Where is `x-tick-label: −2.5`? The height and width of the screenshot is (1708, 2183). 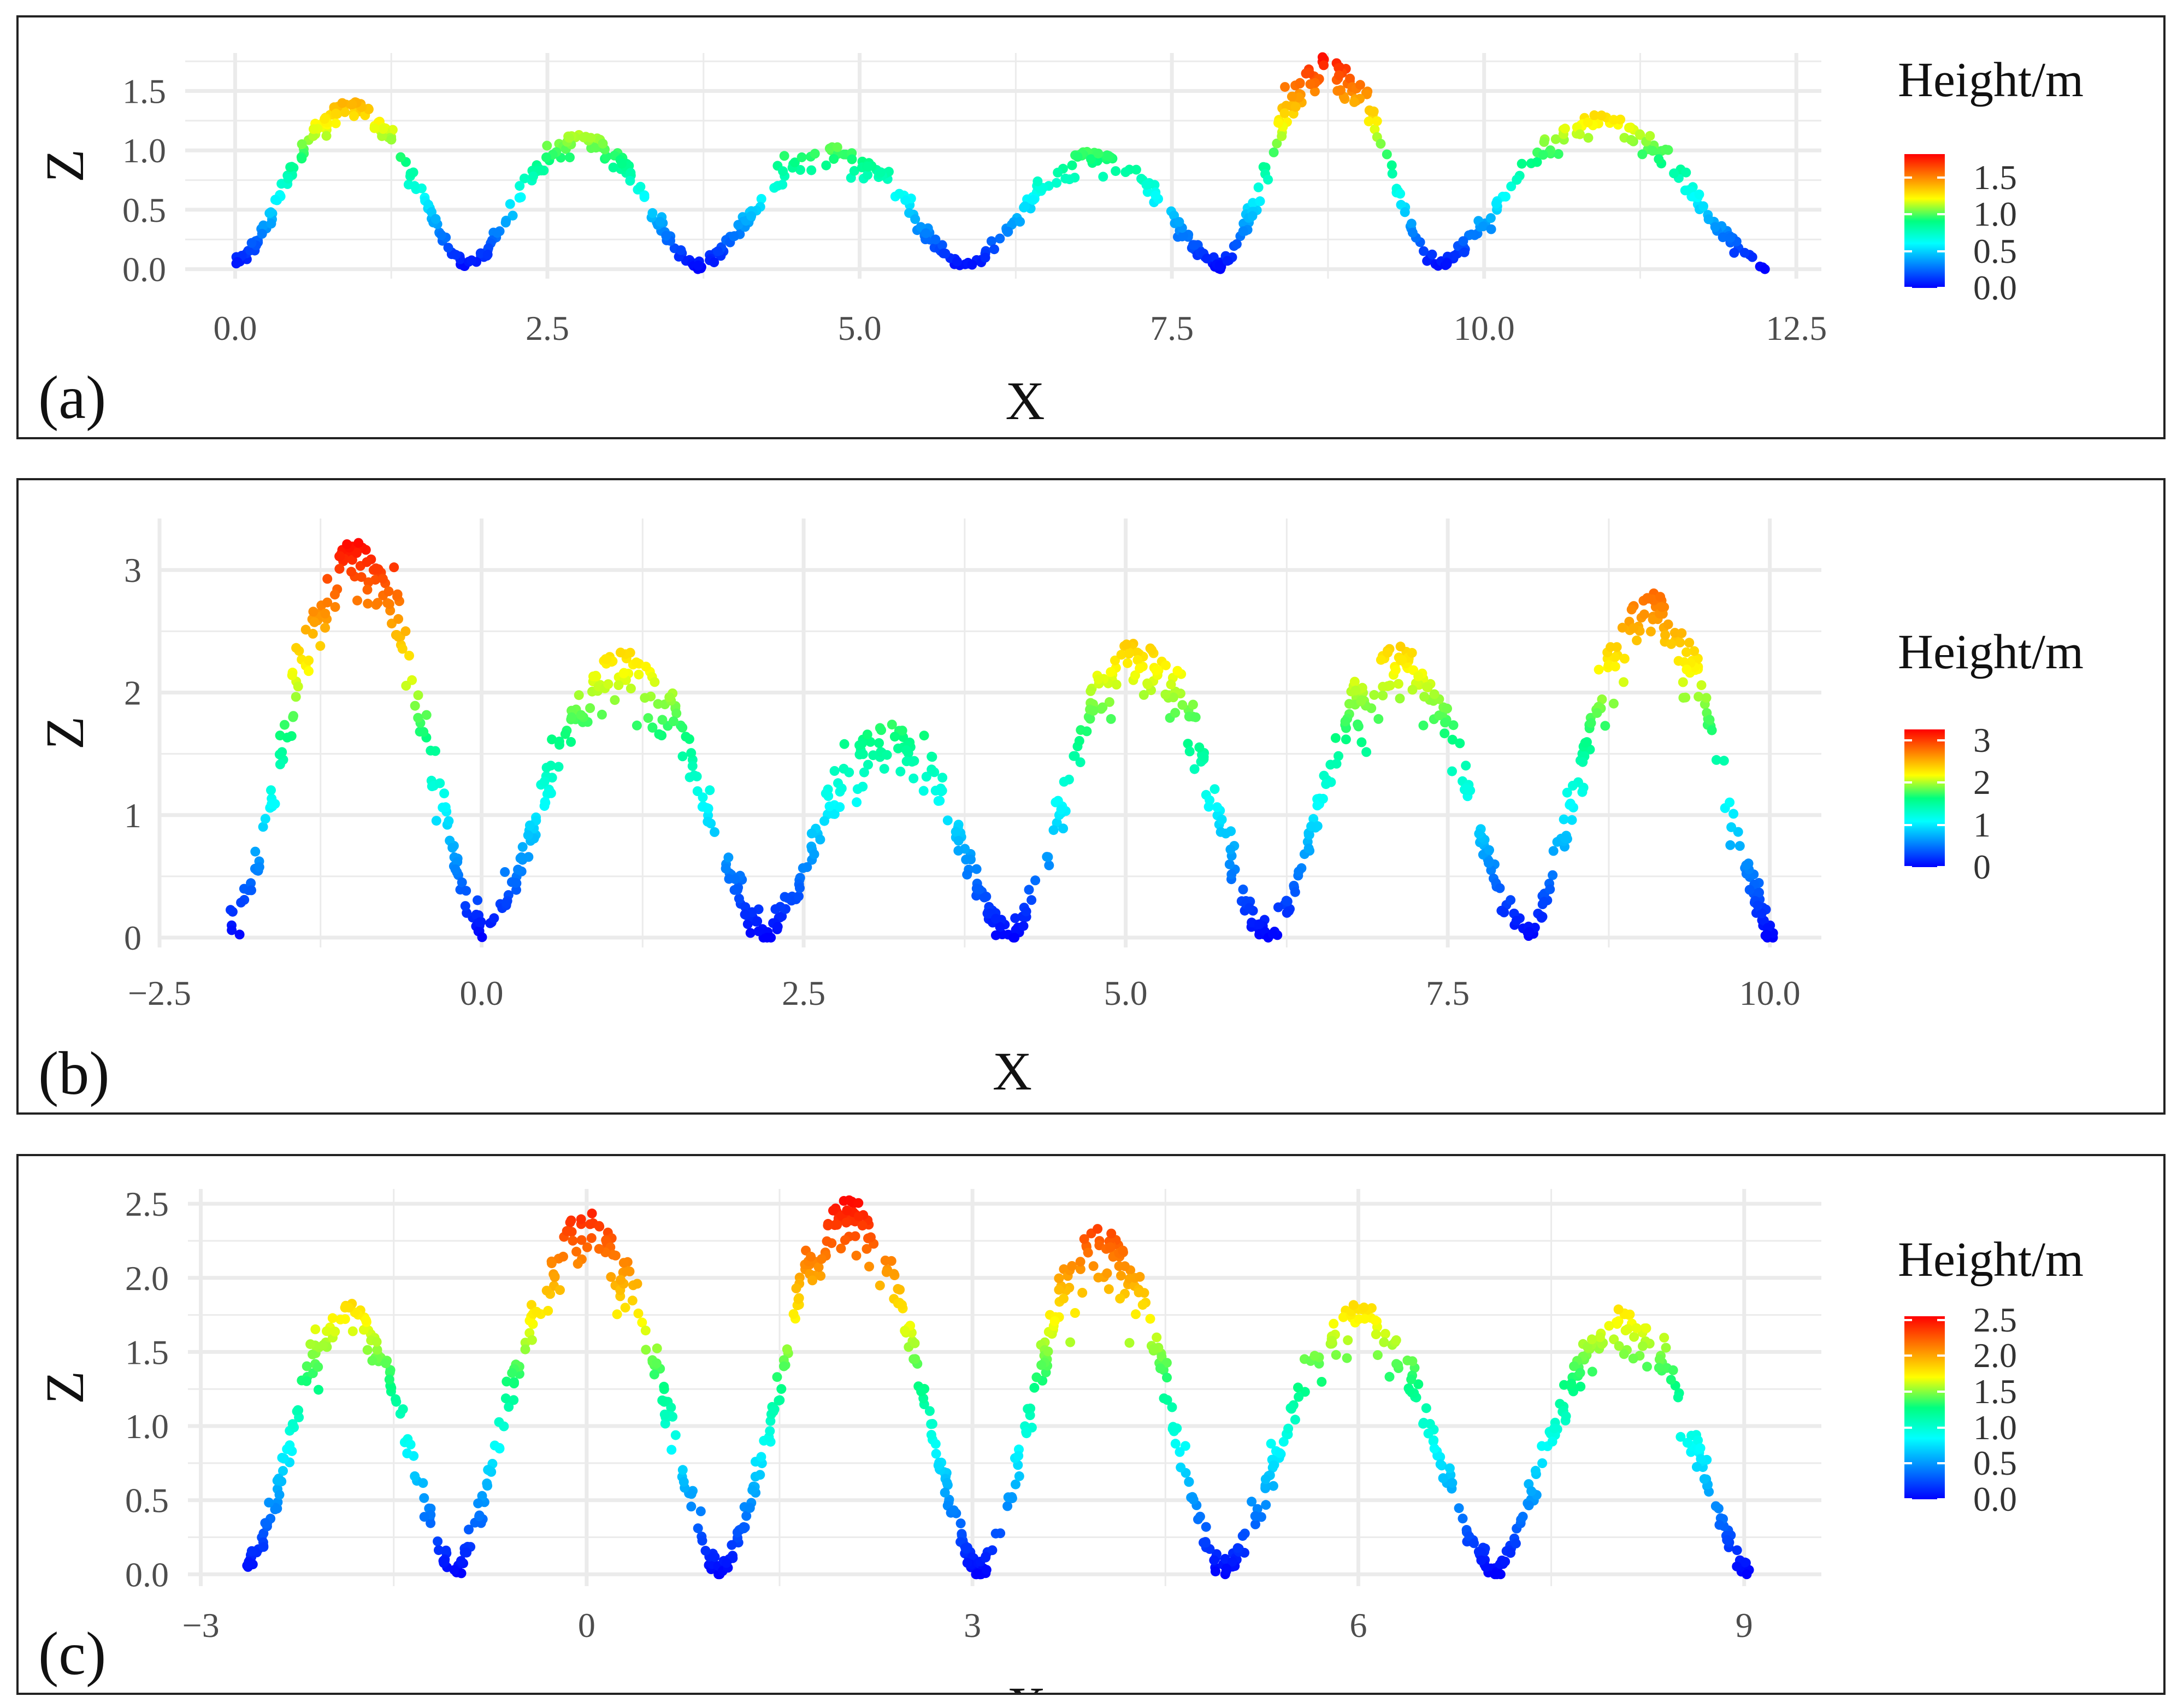
x-tick-label: −2.5 is located at coordinates (159, 993).